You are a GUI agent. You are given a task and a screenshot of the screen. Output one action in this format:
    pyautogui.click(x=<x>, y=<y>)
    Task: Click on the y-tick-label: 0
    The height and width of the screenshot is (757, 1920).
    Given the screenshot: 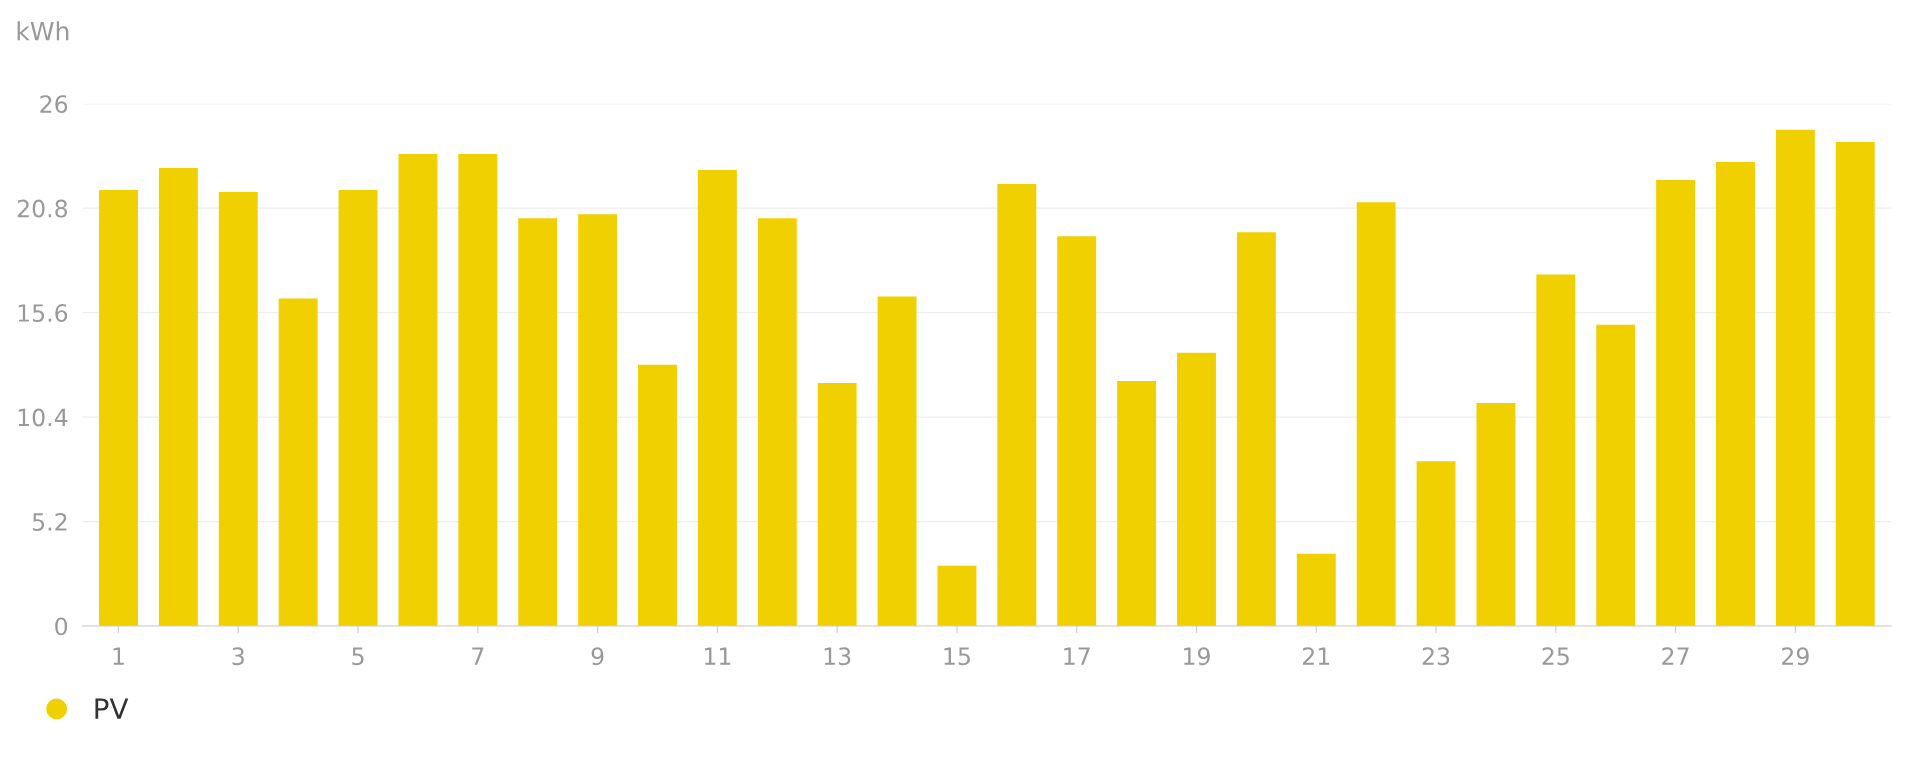 What is the action you would take?
    pyautogui.click(x=61, y=626)
    